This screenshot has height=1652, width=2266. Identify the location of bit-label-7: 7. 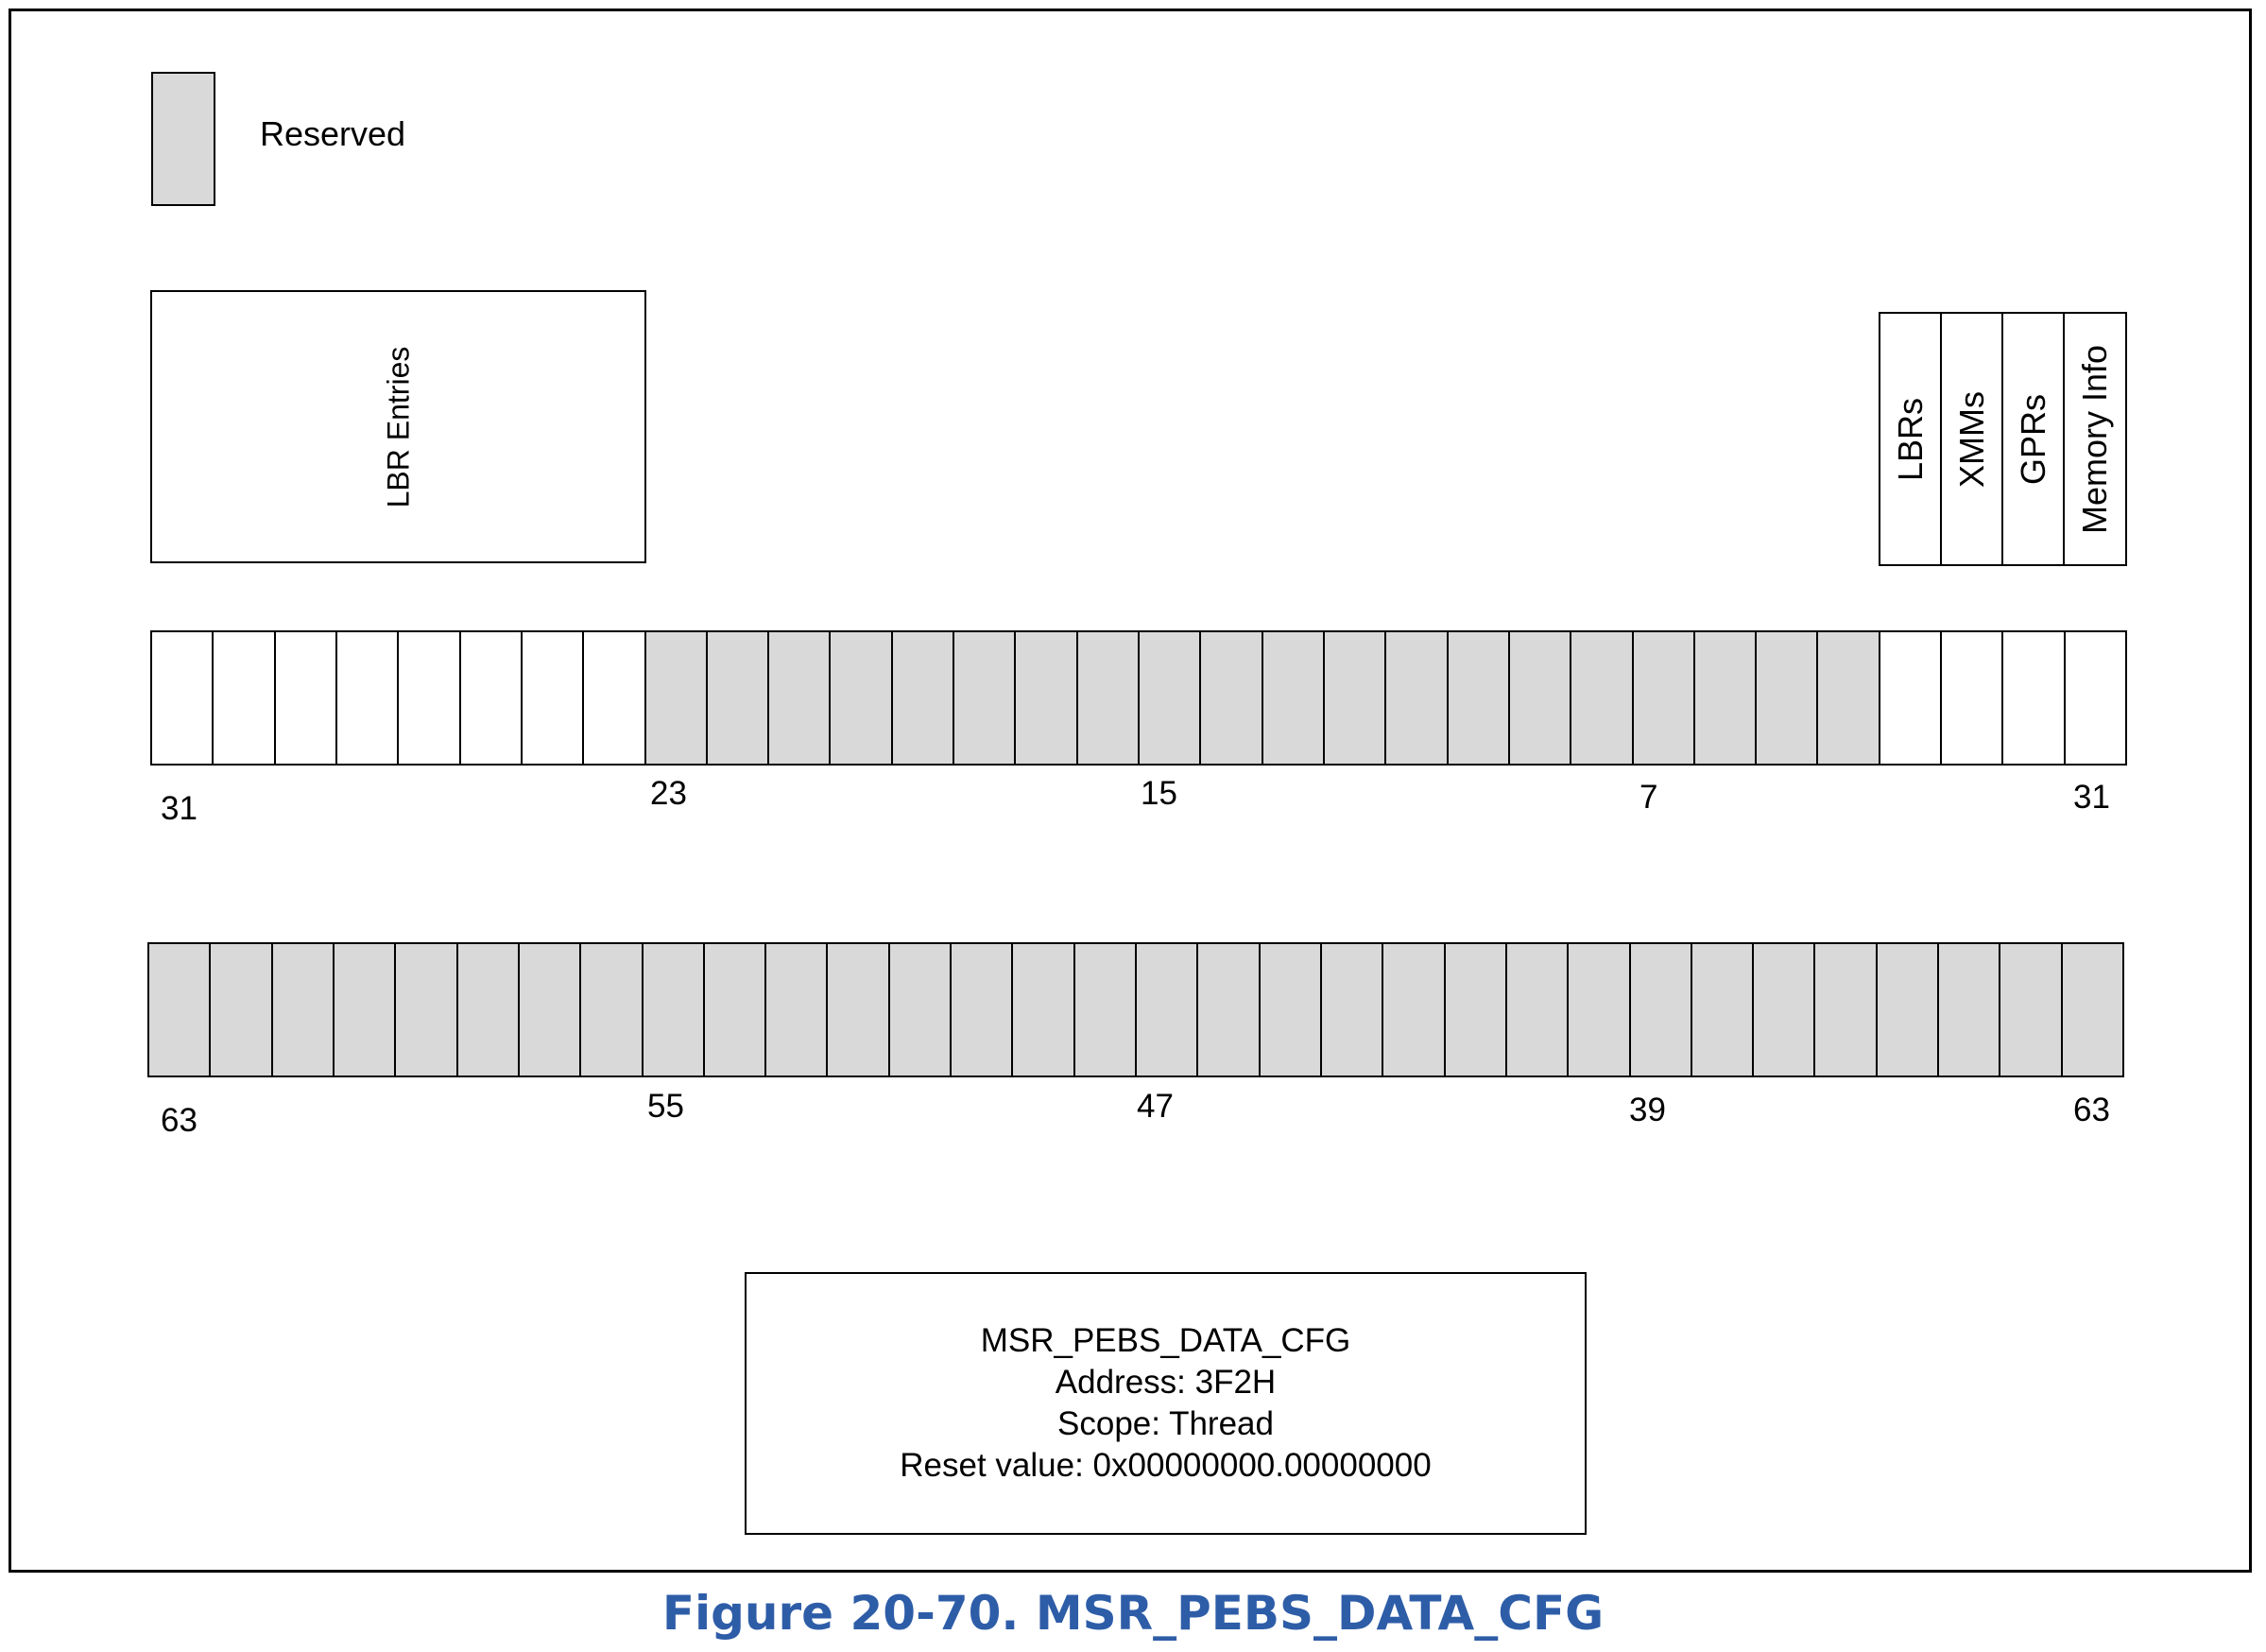
(1648, 797).